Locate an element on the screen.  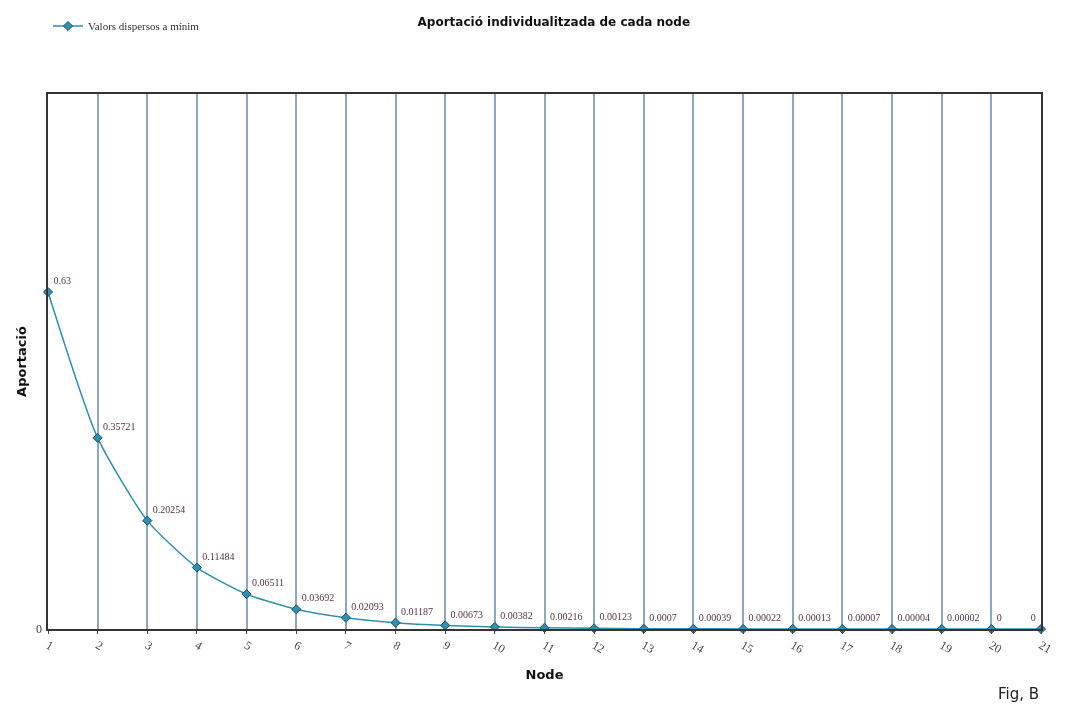
text: Fig, B is located at coordinates (1019, 694).